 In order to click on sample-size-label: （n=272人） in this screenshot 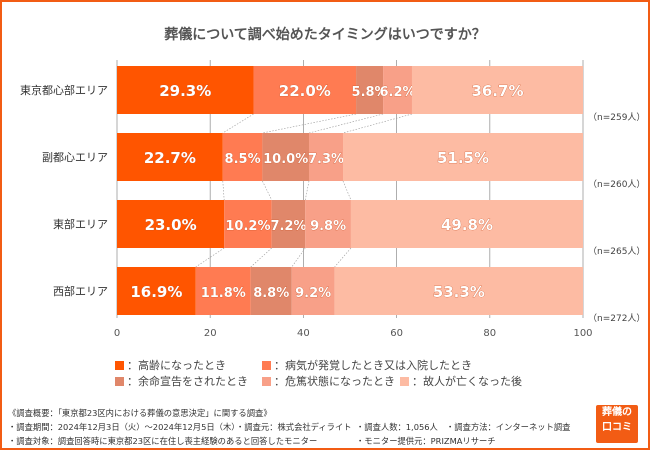, I will do `click(616, 318)`.